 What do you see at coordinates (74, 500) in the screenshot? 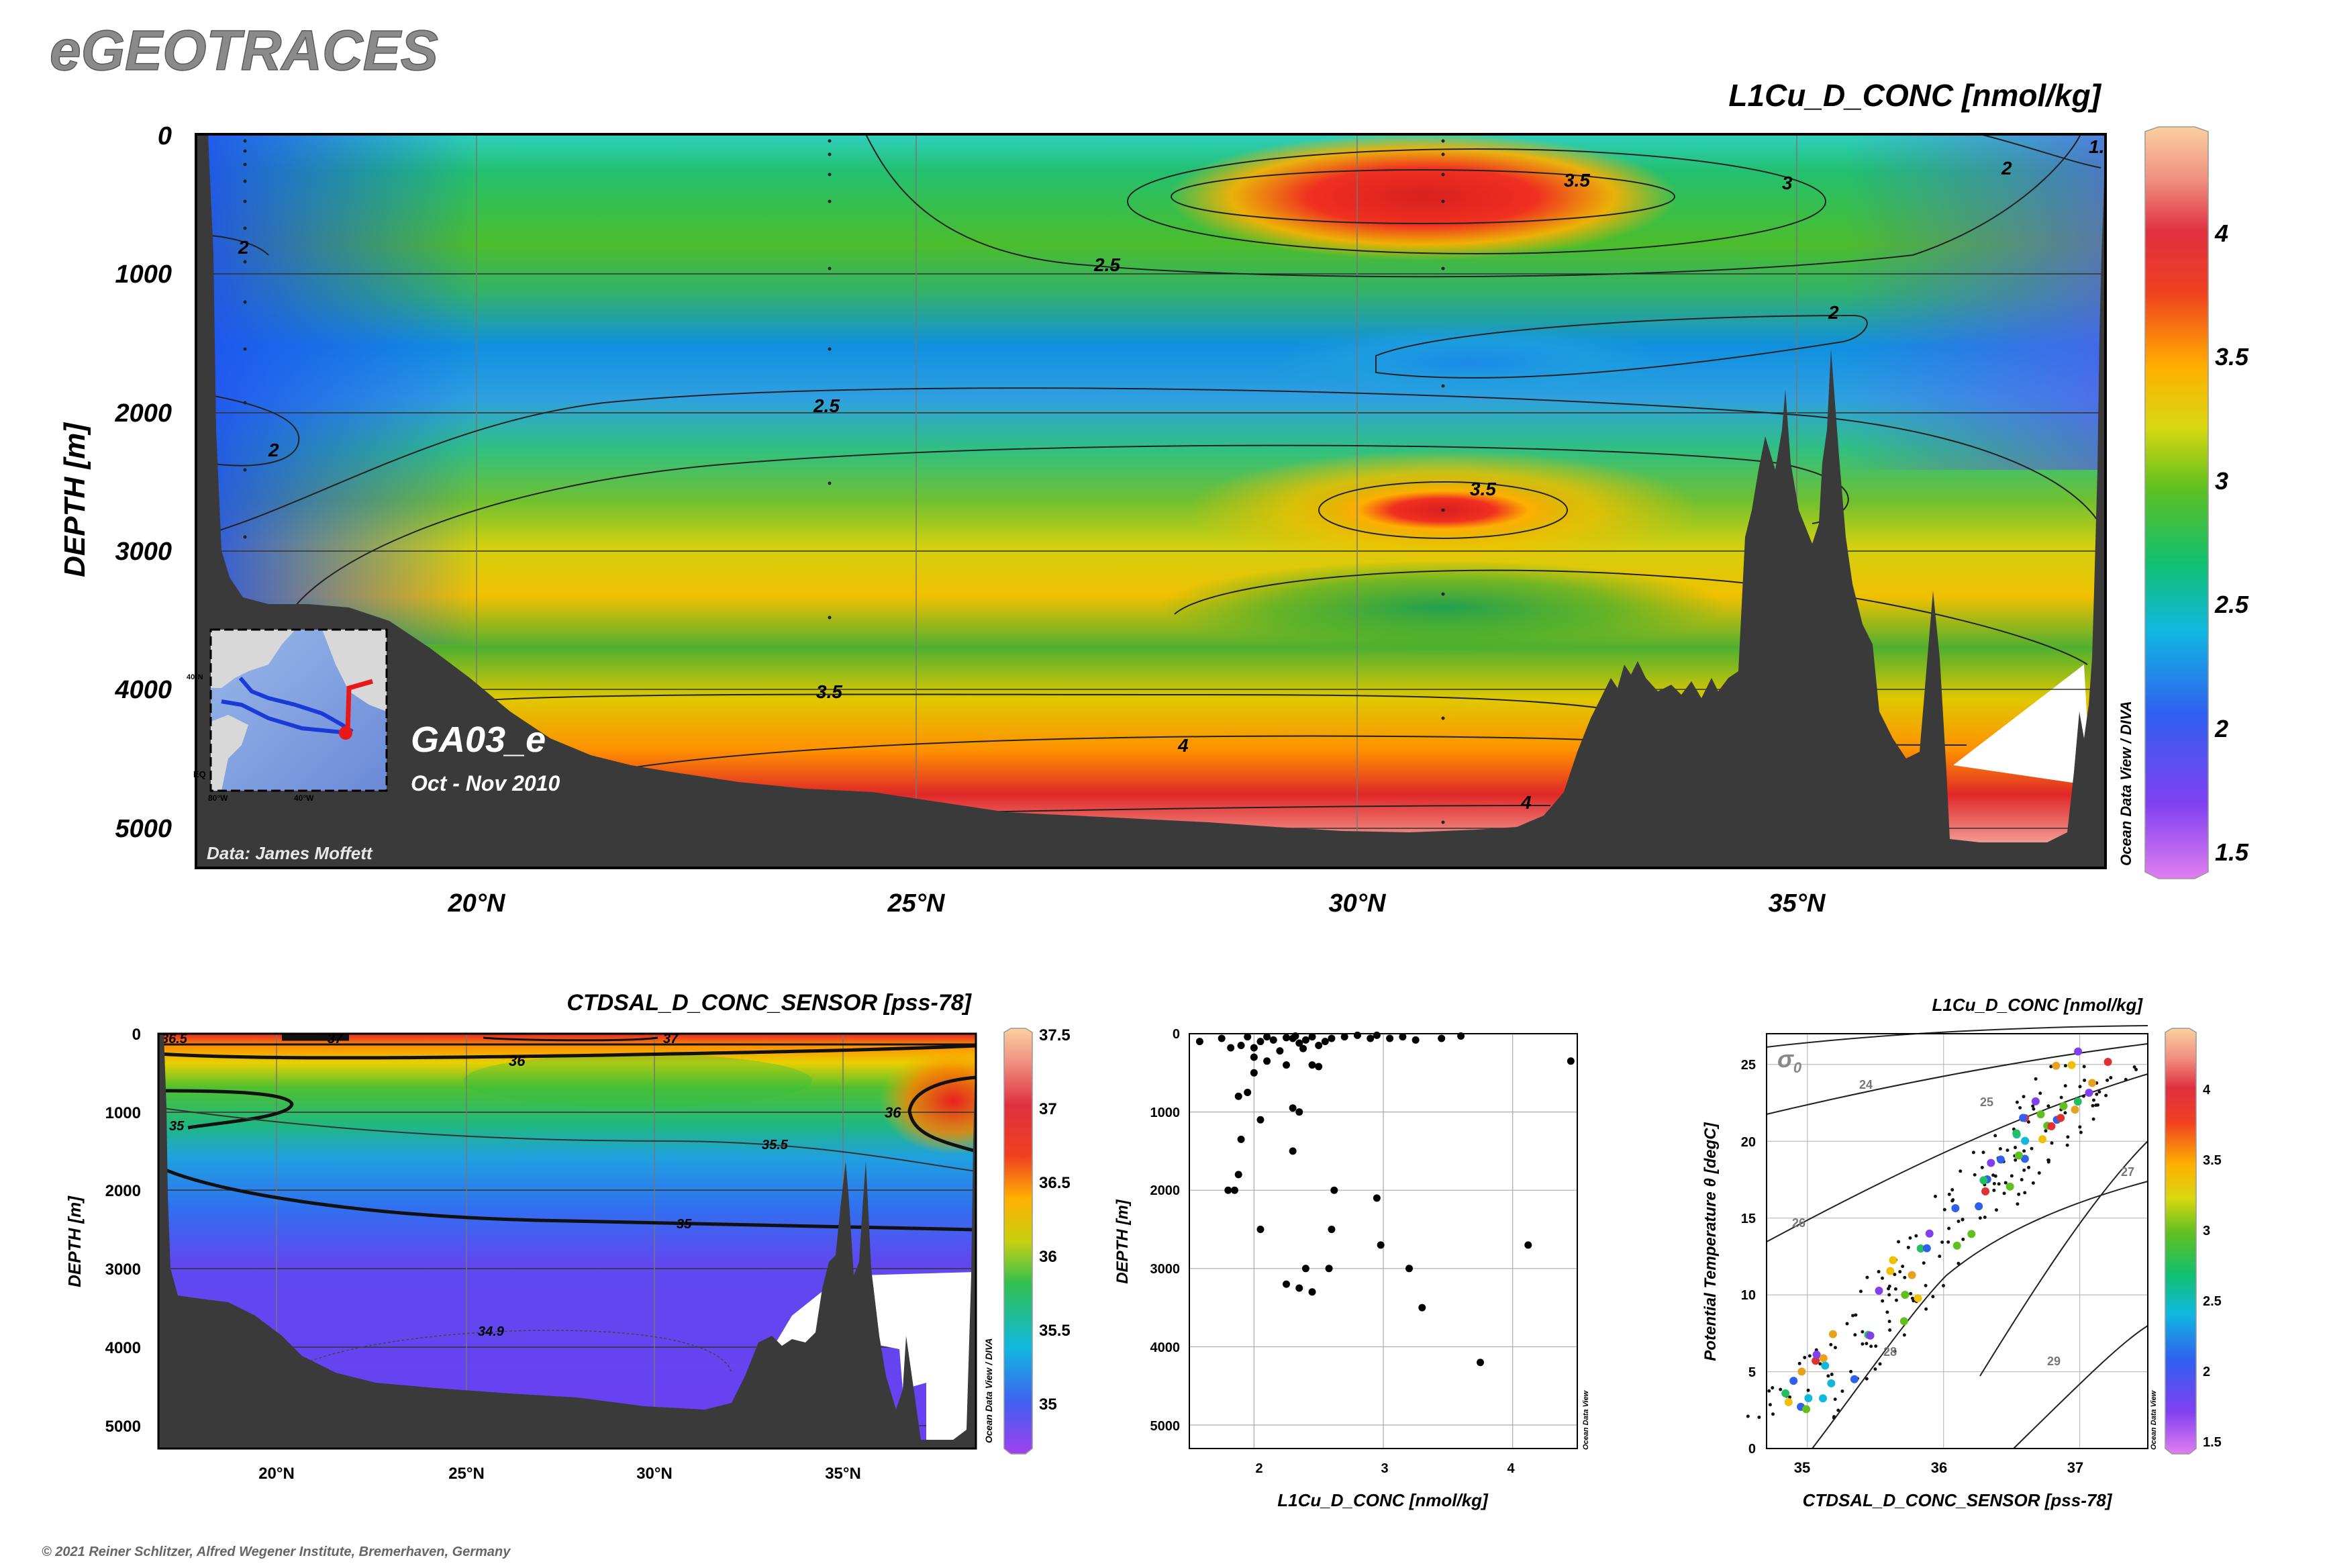
I see `main-ylabel: DEPTH [m]` at bounding box center [74, 500].